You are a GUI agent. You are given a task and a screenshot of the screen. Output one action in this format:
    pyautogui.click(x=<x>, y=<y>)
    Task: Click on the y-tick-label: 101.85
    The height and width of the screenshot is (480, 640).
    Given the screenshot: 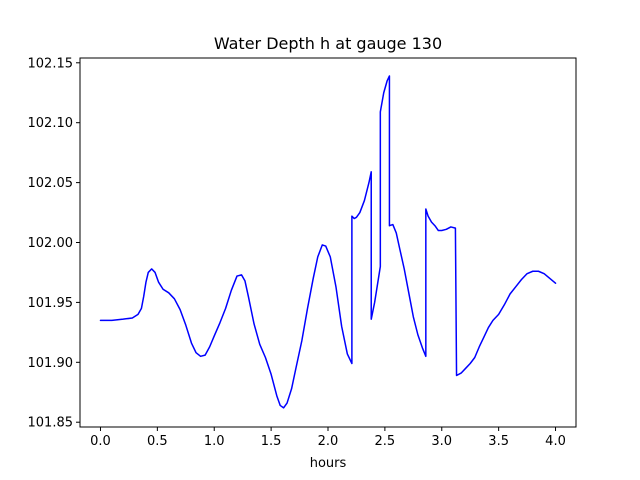 What is the action you would take?
    pyautogui.click(x=51, y=423)
    